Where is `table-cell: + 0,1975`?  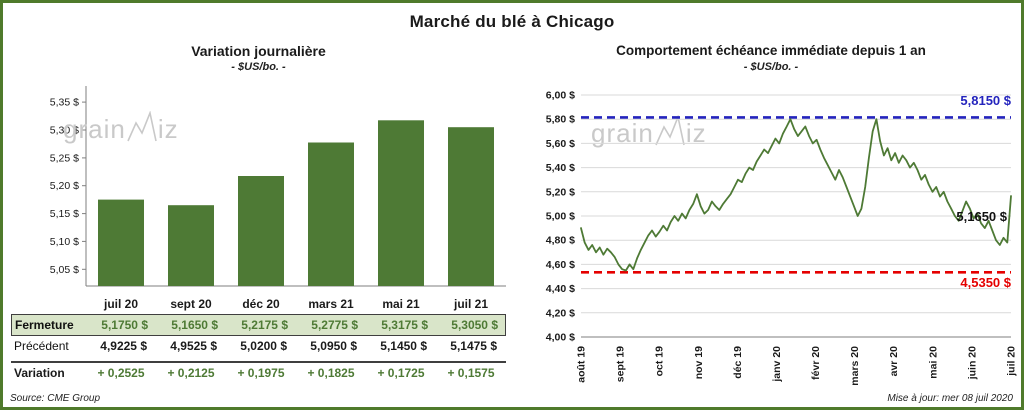 table-cell: + 0,1975 is located at coordinates (261, 373).